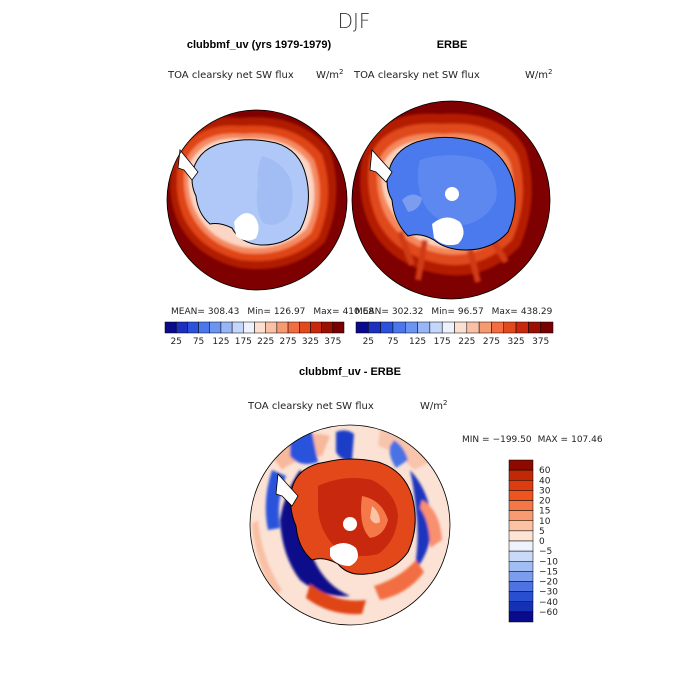 The width and height of the screenshot is (700, 700). What do you see at coordinates (466, 342) in the screenshot?
I see `panel2-colorbar-tick-label: 225` at bounding box center [466, 342].